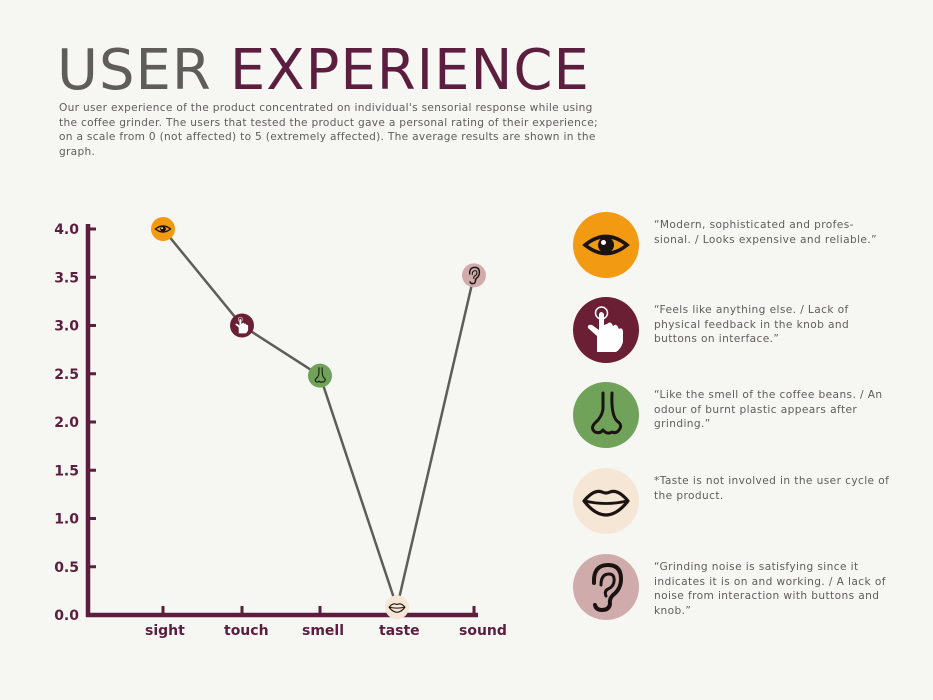  Describe the element at coordinates (66, 568) in the screenshot. I see `y-tick-label: 0.5` at that location.